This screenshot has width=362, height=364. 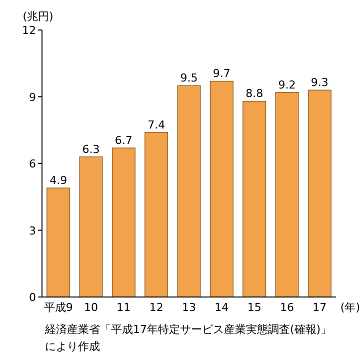 What do you see at coordinates (189, 78) in the screenshot?
I see `data-label: 9.5` at bounding box center [189, 78].